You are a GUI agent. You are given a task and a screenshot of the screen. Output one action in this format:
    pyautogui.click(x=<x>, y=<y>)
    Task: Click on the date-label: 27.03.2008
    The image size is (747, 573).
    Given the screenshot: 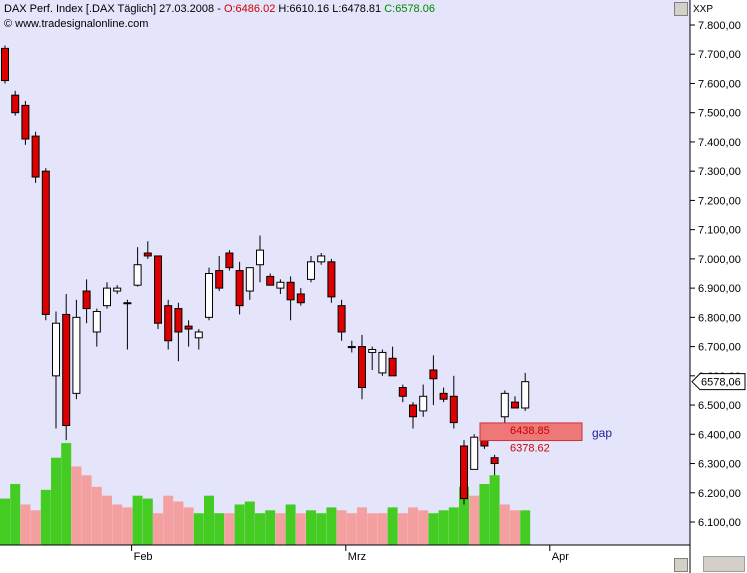 What is the action you would take?
    pyautogui.click(x=187, y=9)
    